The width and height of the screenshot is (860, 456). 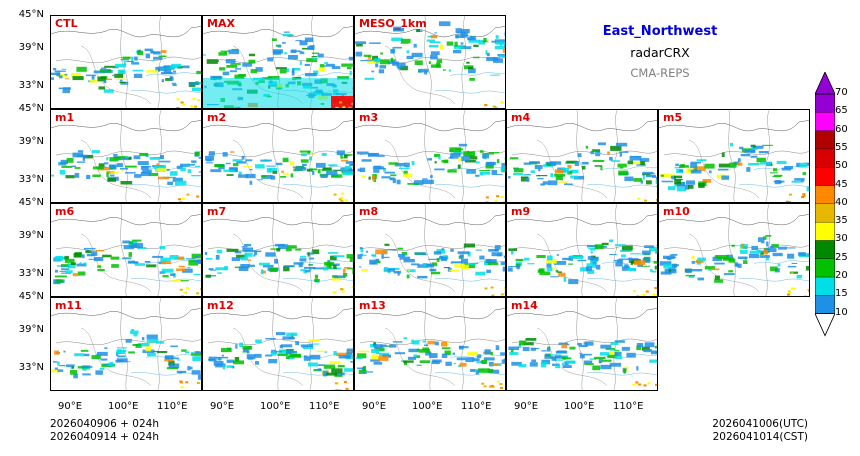 What do you see at coordinates (841, 111) in the screenshot?
I see `colorbar-tick: 65` at bounding box center [841, 111].